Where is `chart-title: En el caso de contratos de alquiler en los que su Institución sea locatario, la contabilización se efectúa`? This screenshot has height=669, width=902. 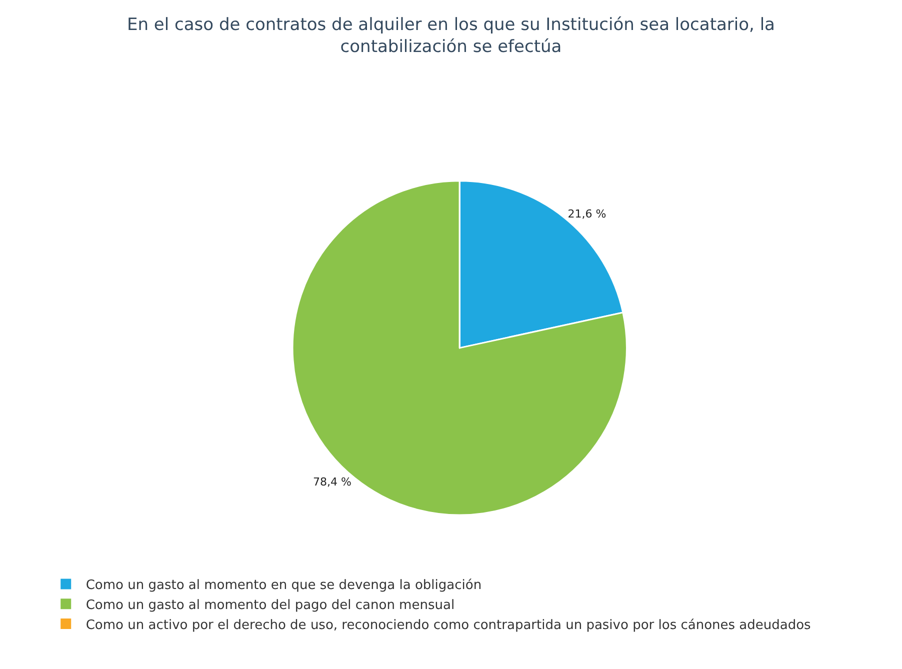 chart-title: En el caso de contratos de alquiler en los que su Institución sea locatario, la contabilización se efectúa is located at coordinates (451, 36).